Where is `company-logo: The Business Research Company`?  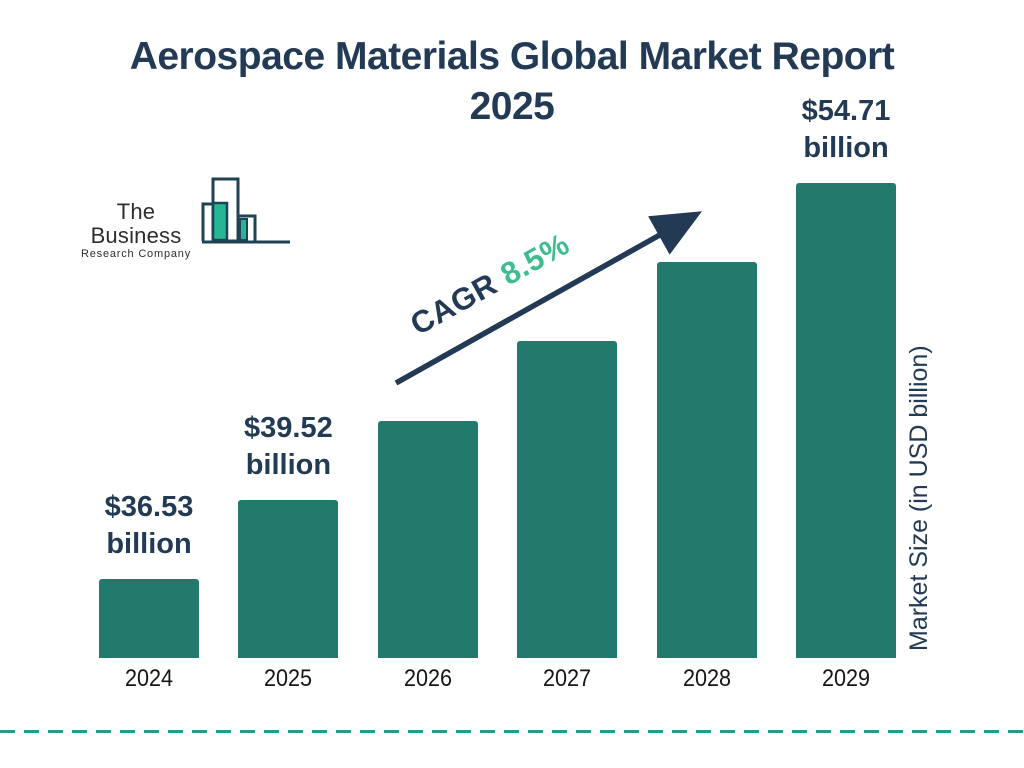
company-logo: The Business Research Company is located at coordinates (183, 213).